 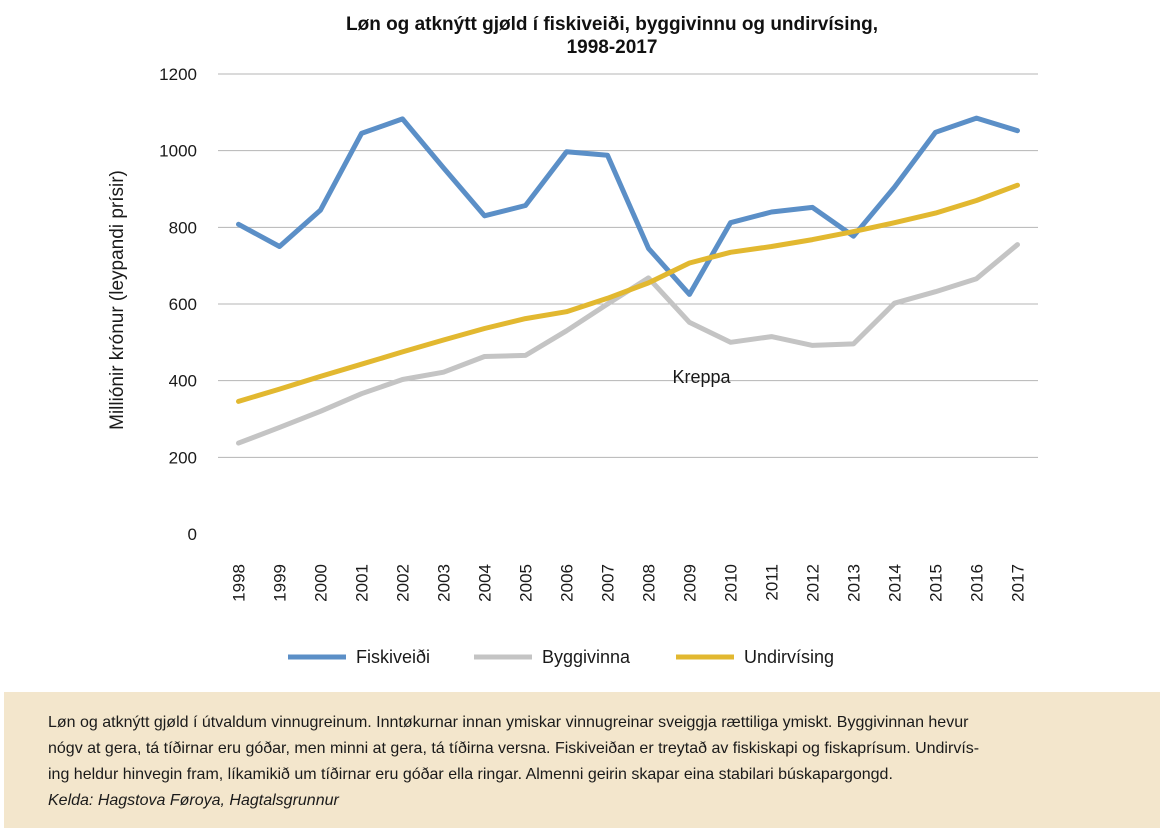 I want to click on legend-label: Undirvísing, so click(x=789, y=657).